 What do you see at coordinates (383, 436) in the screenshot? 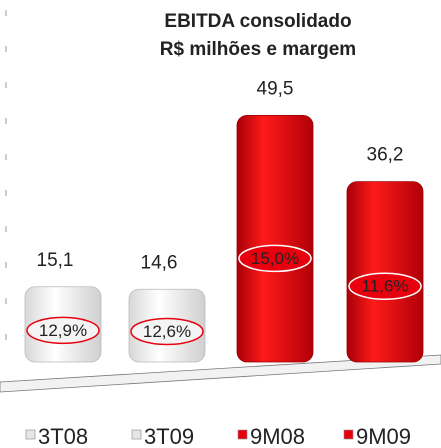
I see `legend-label: 9M09` at bounding box center [383, 436].